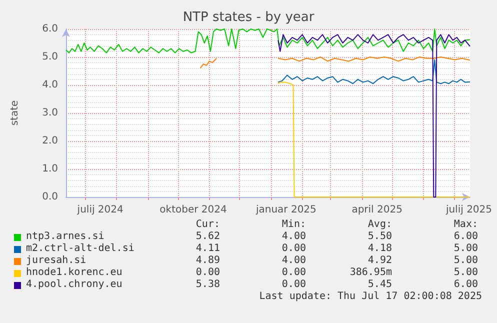 This screenshot has height=323, width=497. I want to click on y-tick-label: 5.0, so click(50, 57).